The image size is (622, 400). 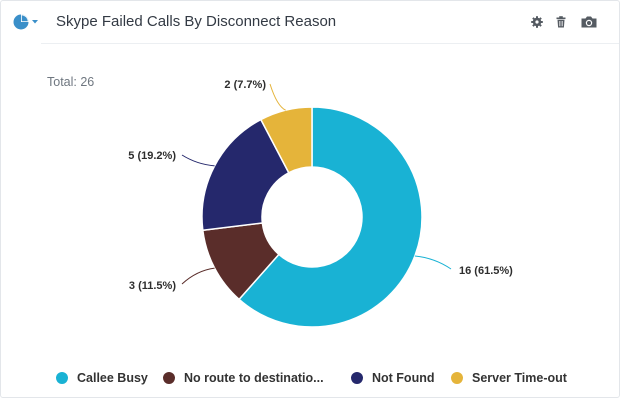 I want to click on widget-title: Skype Failed Calls By Disconnect Reason, so click(x=196, y=21).